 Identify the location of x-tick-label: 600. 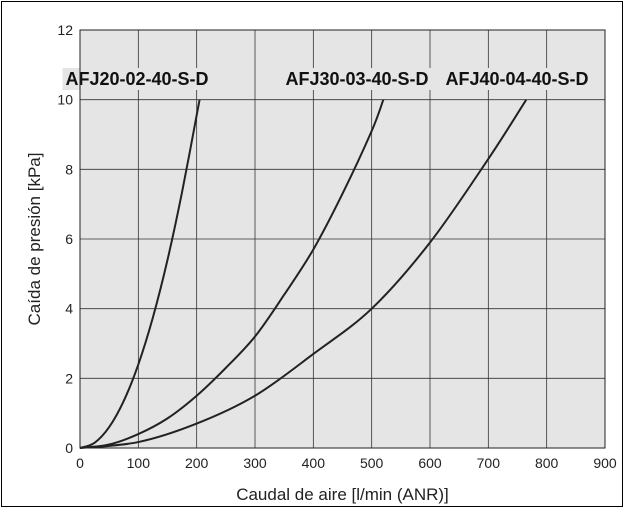
(430, 463).